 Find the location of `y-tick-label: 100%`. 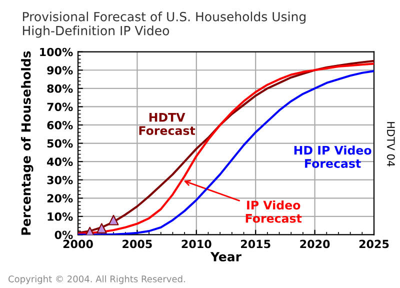

y-tick-label: 100% is located at coordinates (56, 52).